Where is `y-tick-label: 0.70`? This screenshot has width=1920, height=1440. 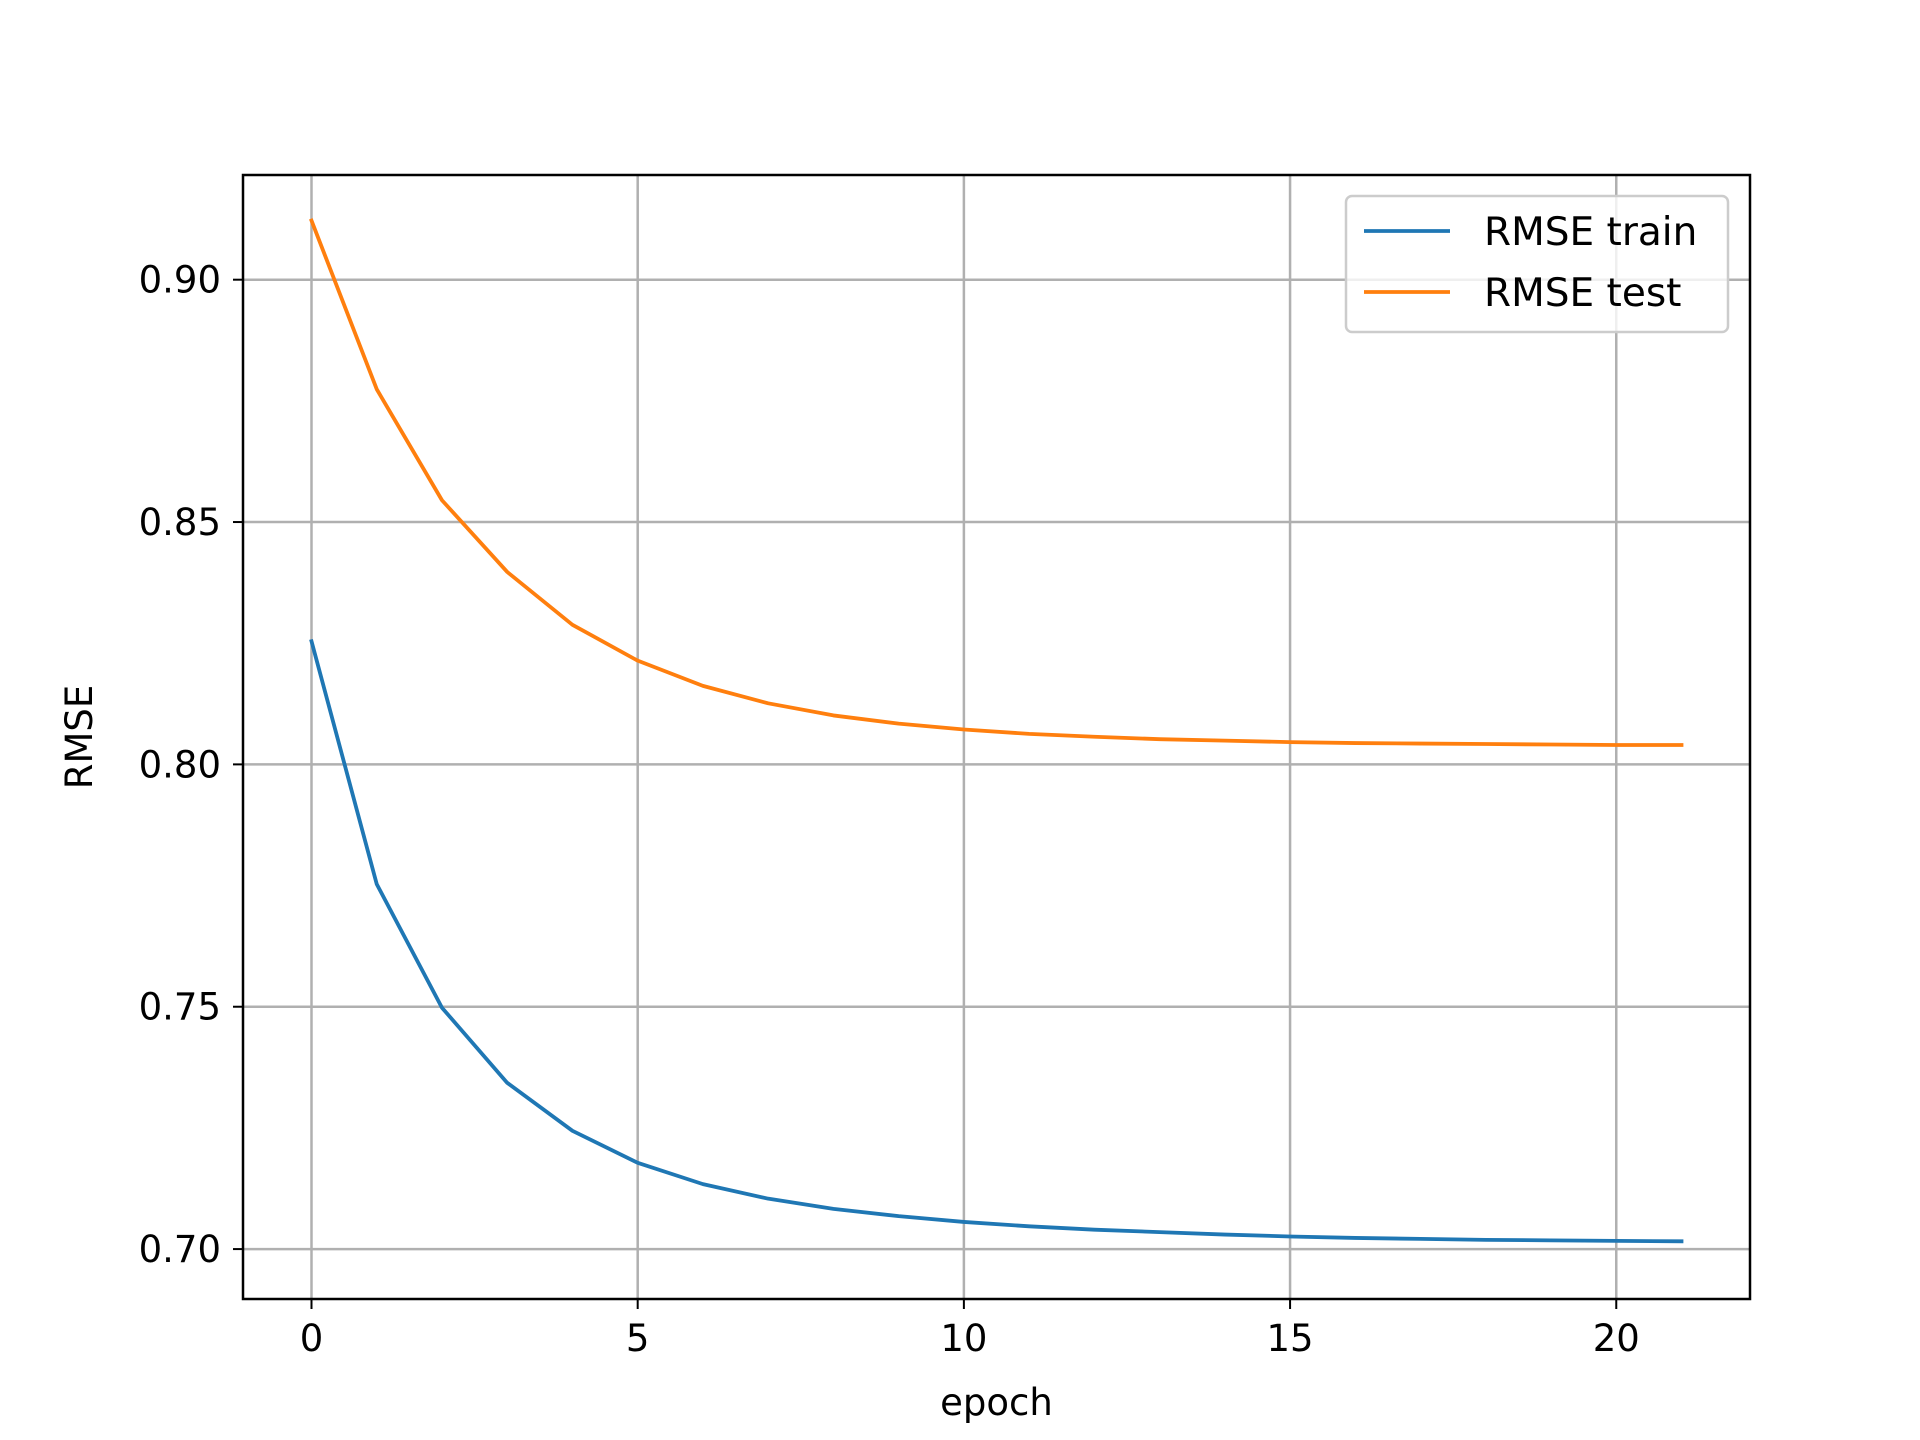
y-tick-label: 0.70 is located at coordinates (180, 1249).